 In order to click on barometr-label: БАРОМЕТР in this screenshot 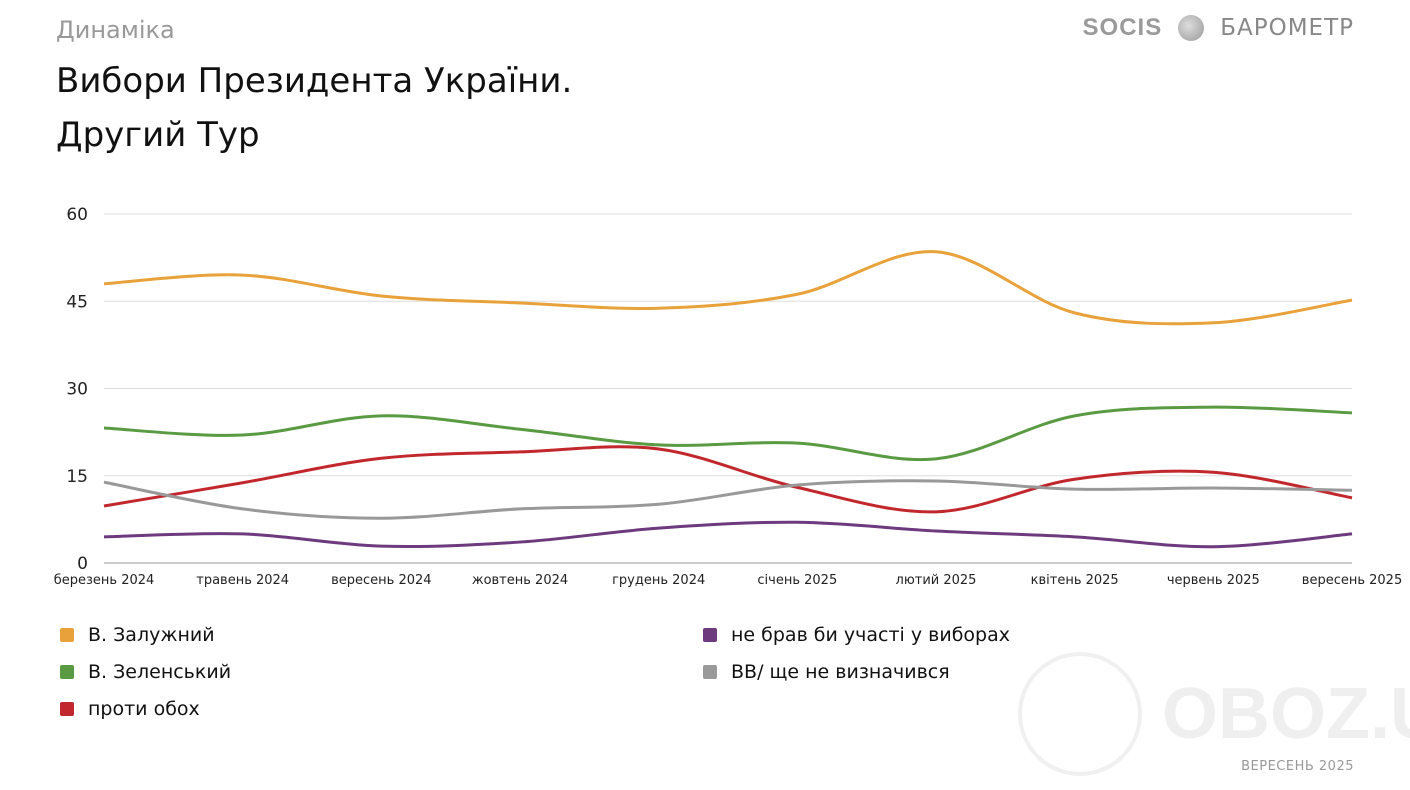, I will do `click(1287, 28)`.